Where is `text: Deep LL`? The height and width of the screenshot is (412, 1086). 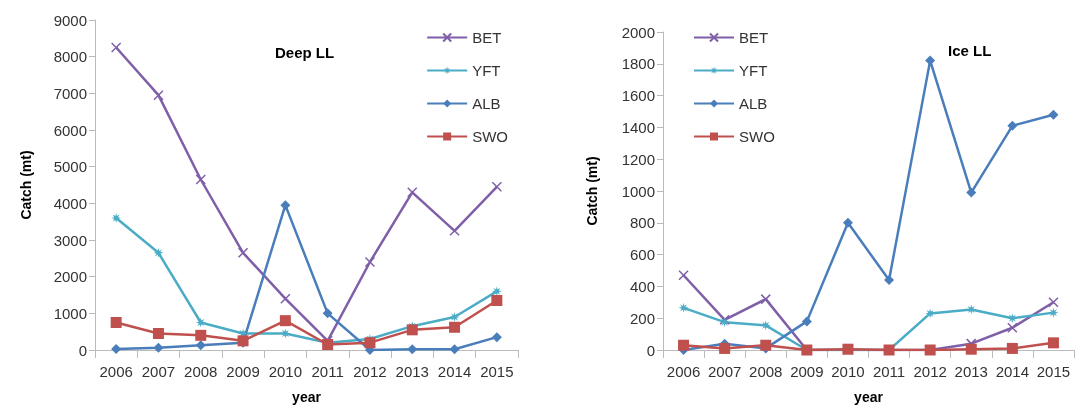
text: Deep LL is located at coordinates (305, 52).